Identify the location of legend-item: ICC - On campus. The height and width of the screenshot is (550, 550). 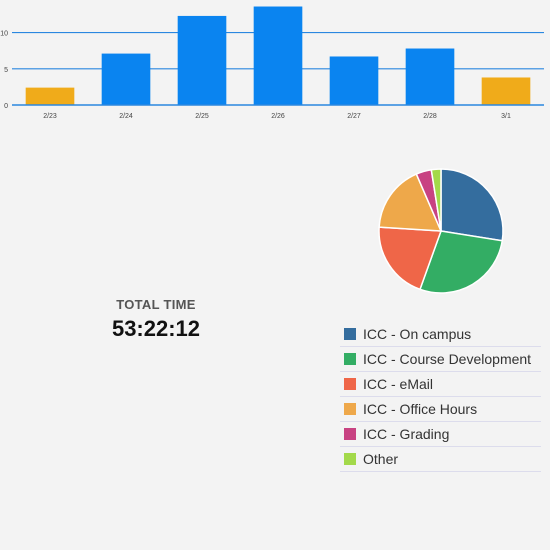
(440, 334).